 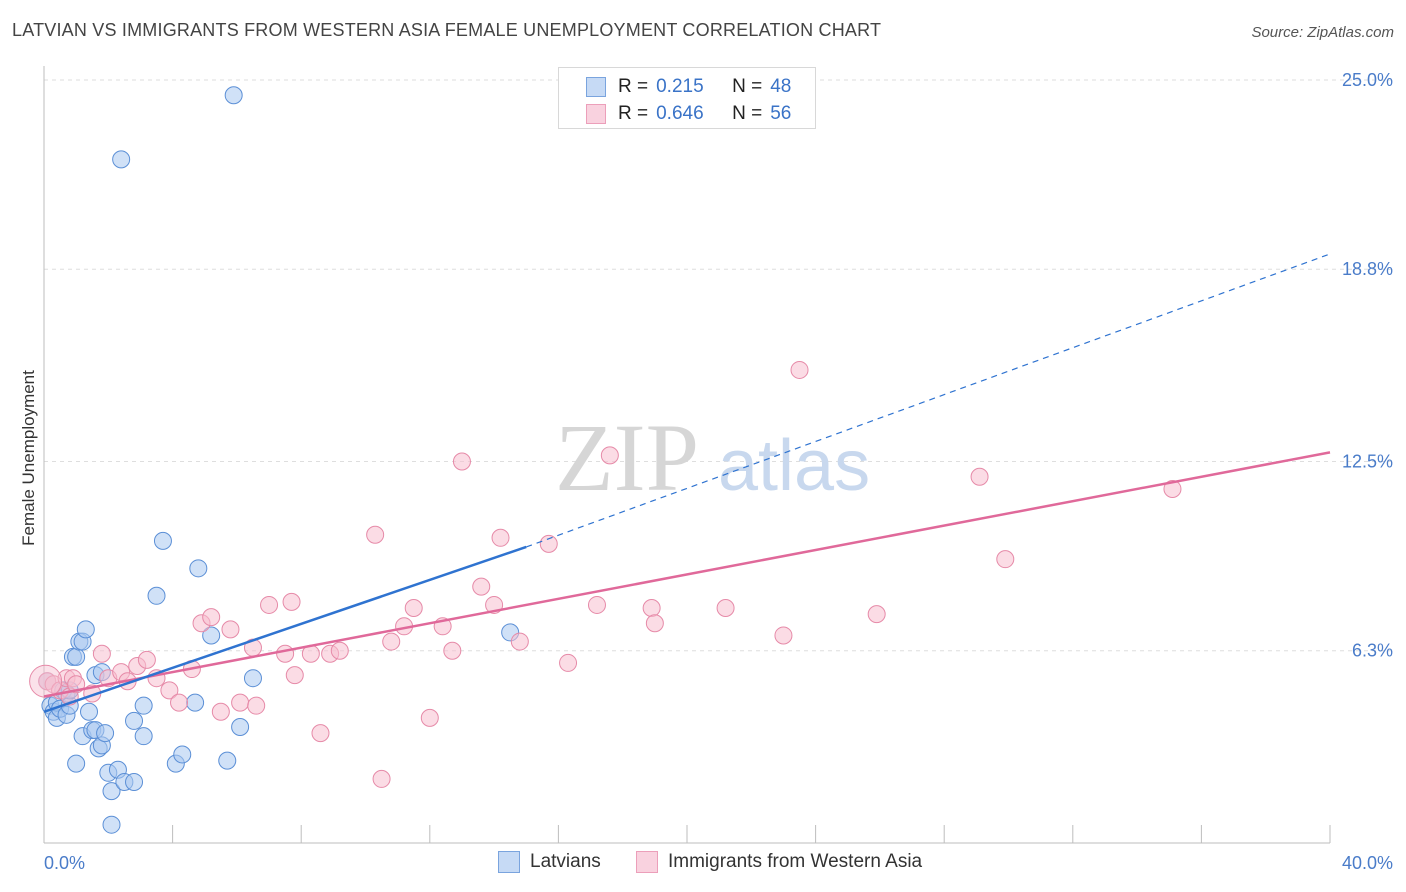 I want to click on legend-n-value: 48, so click(x=781, y=86).